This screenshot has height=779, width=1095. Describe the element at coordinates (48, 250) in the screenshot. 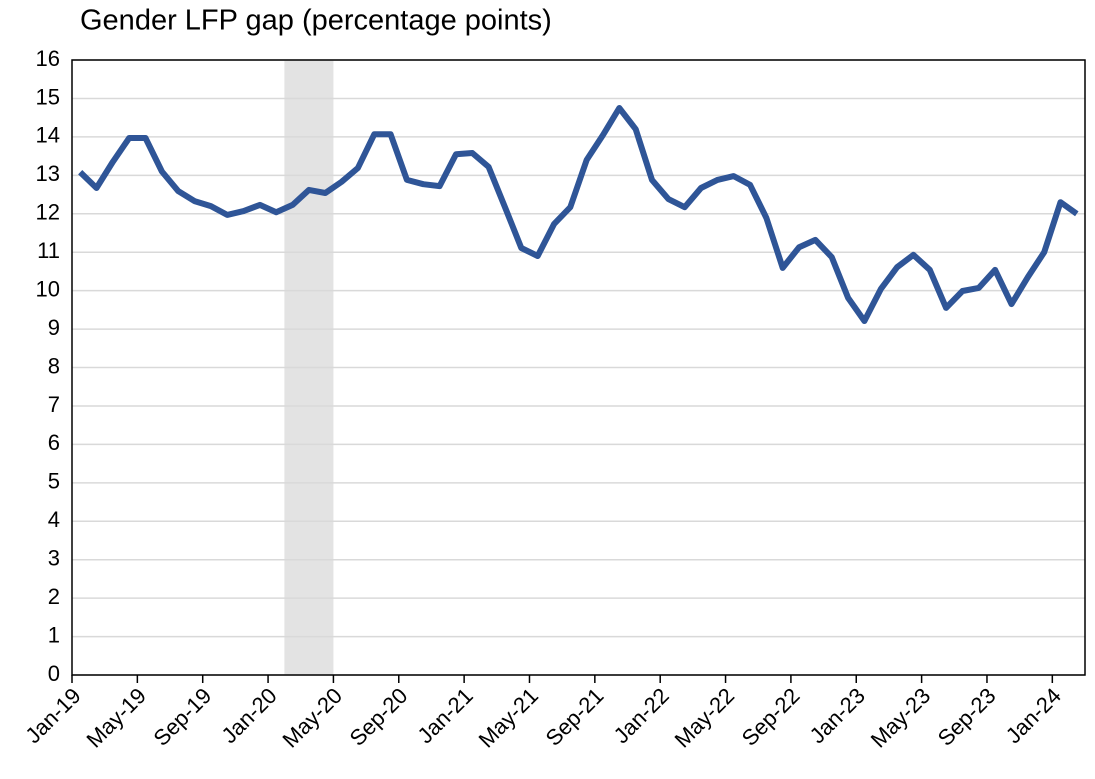

I see `y-tick-label: 11` at that location.